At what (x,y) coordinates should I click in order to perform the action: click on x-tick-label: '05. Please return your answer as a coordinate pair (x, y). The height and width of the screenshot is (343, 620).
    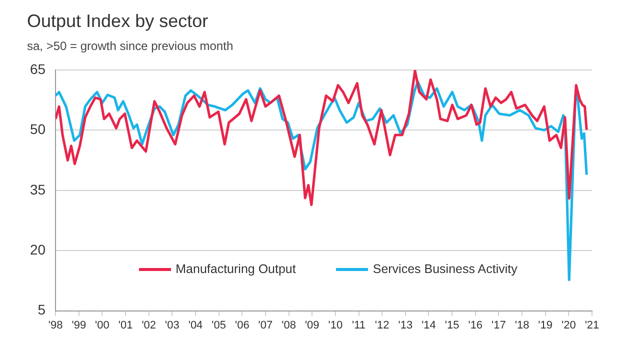
    Looking at the image, I should click on (219, 325).